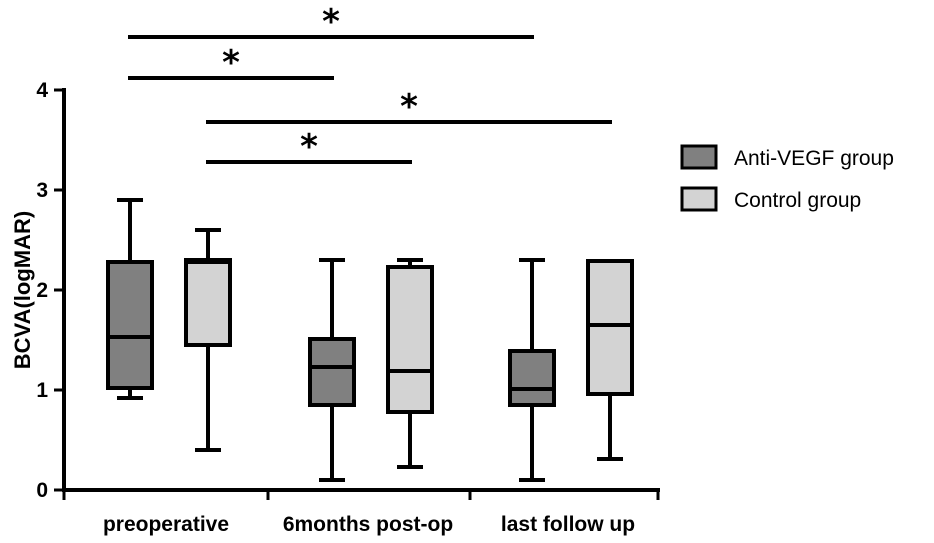  Describe the element at coordinates (50, 290) in the screenshot. I see `y-ticks: 0 1 2 3 4` at that location.